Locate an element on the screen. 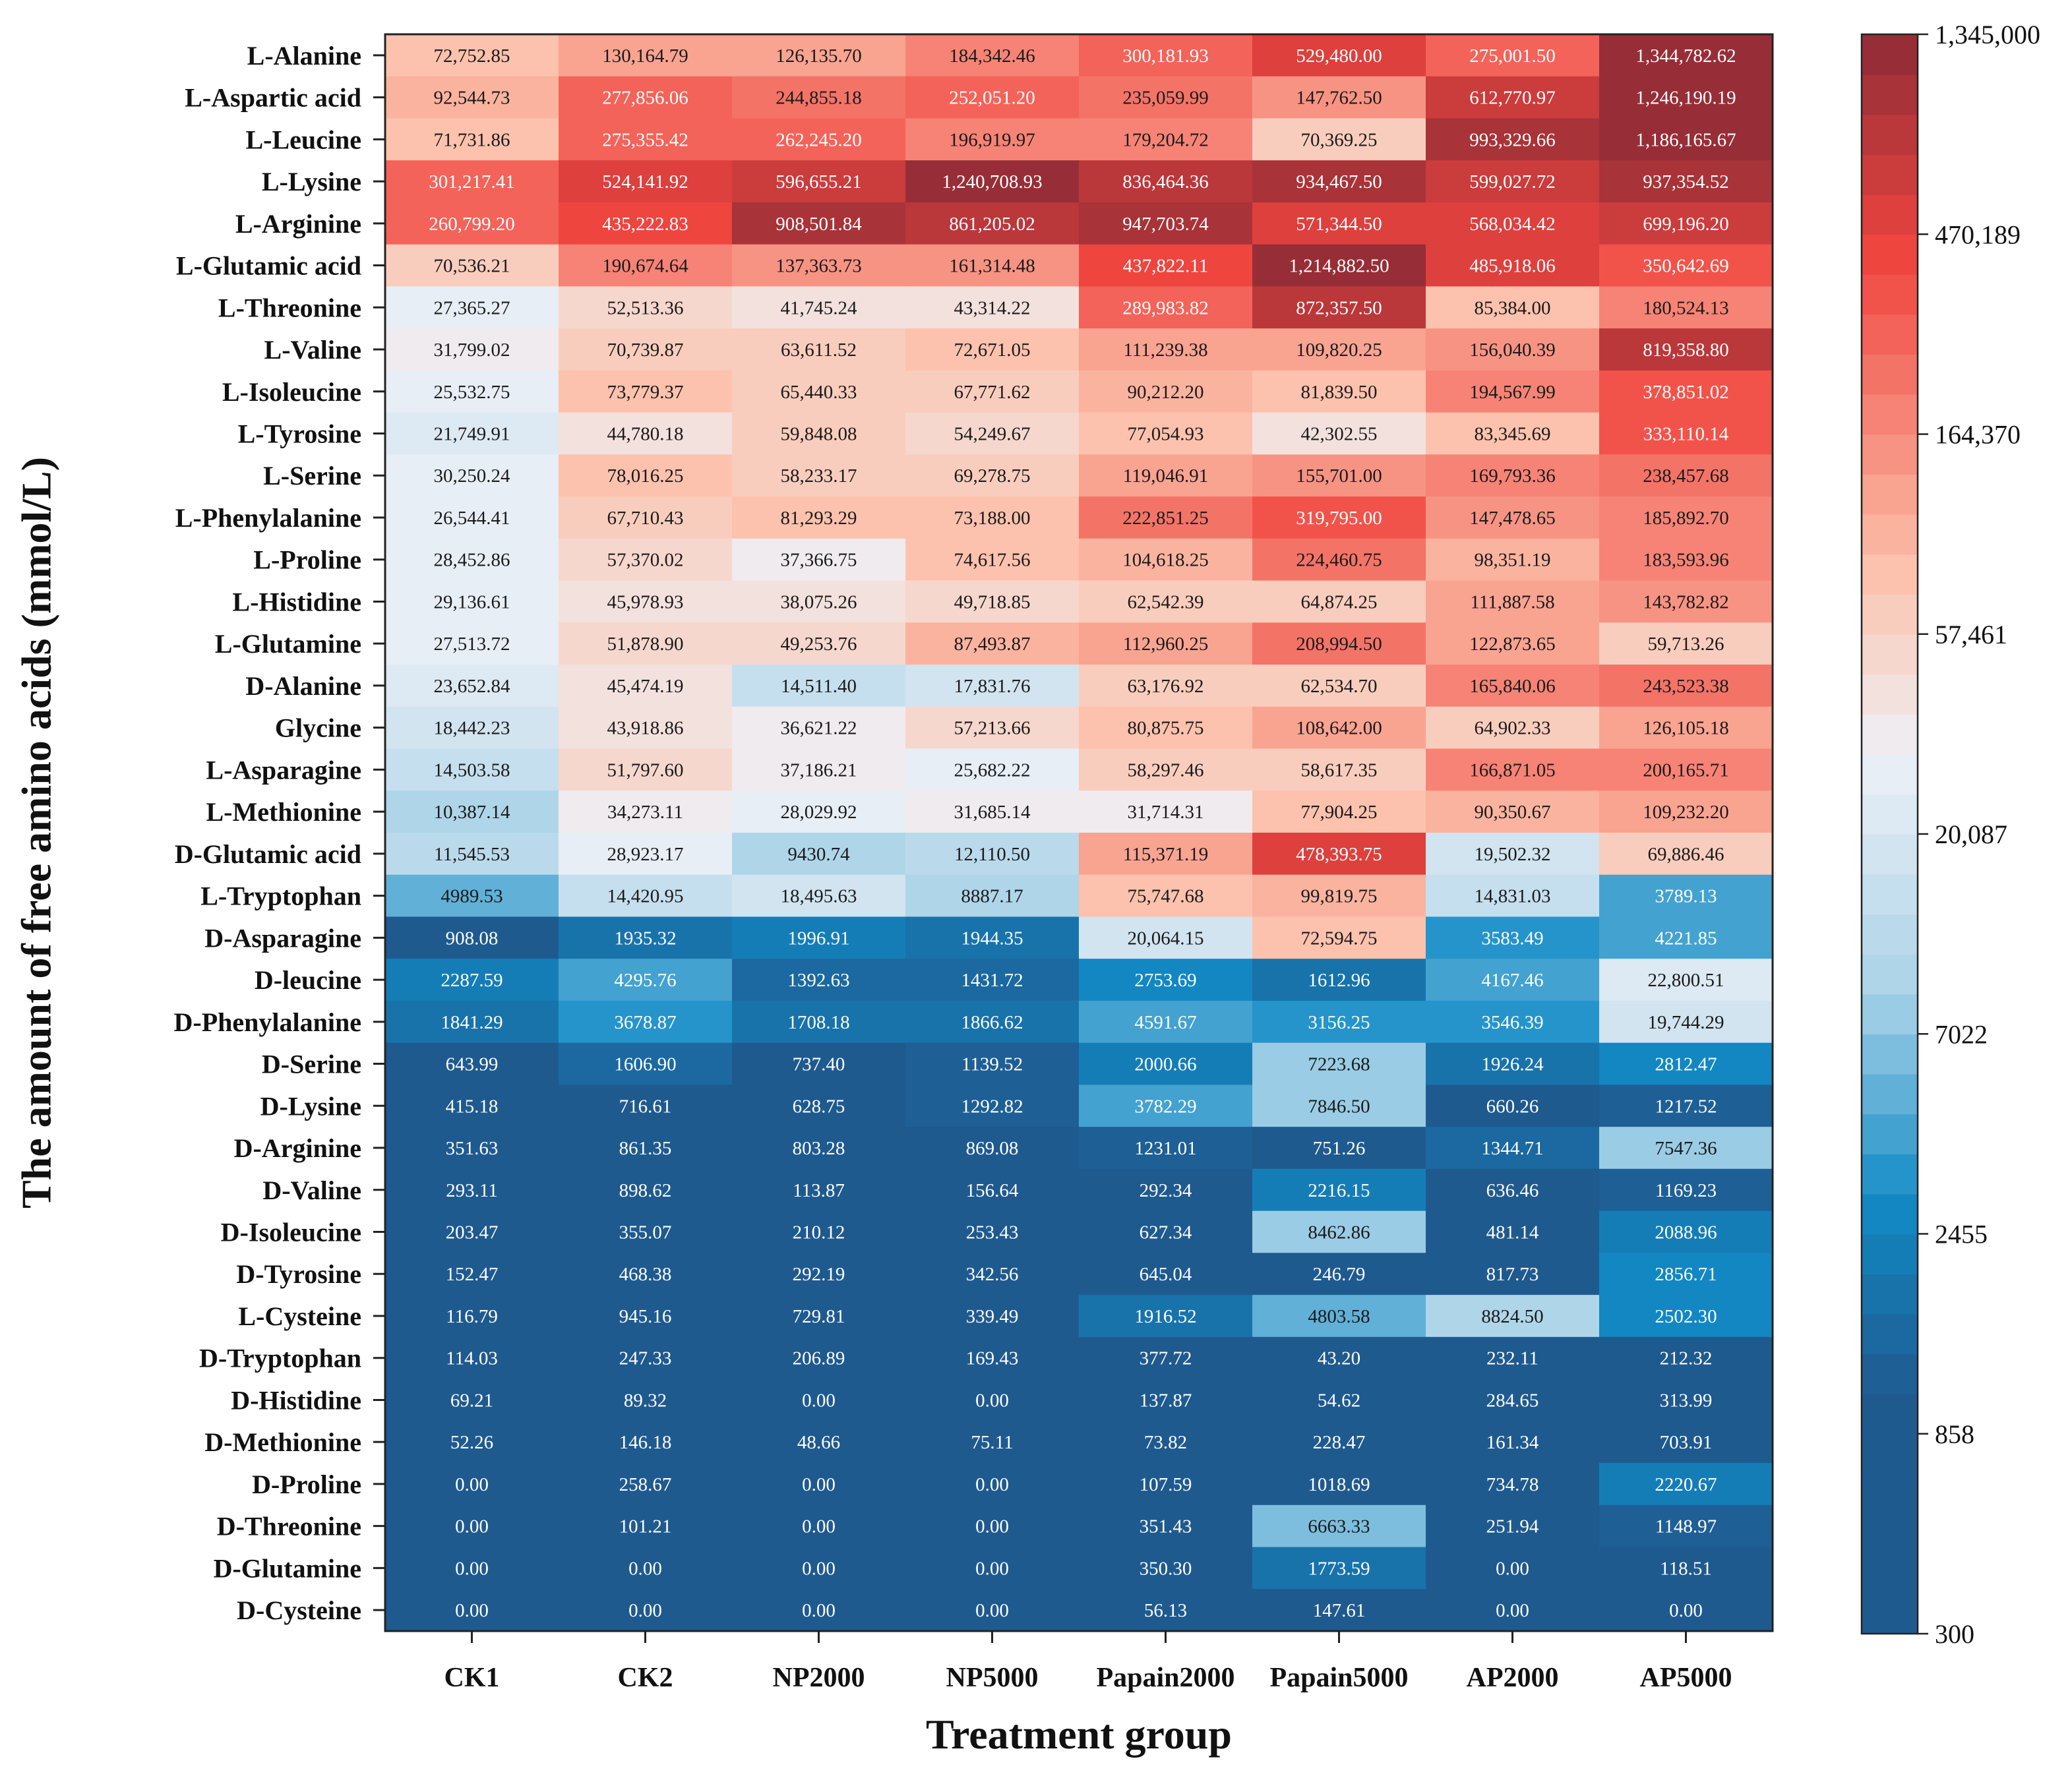  cell-value-label: 275,355.42 is located at coordinates (645, 139).